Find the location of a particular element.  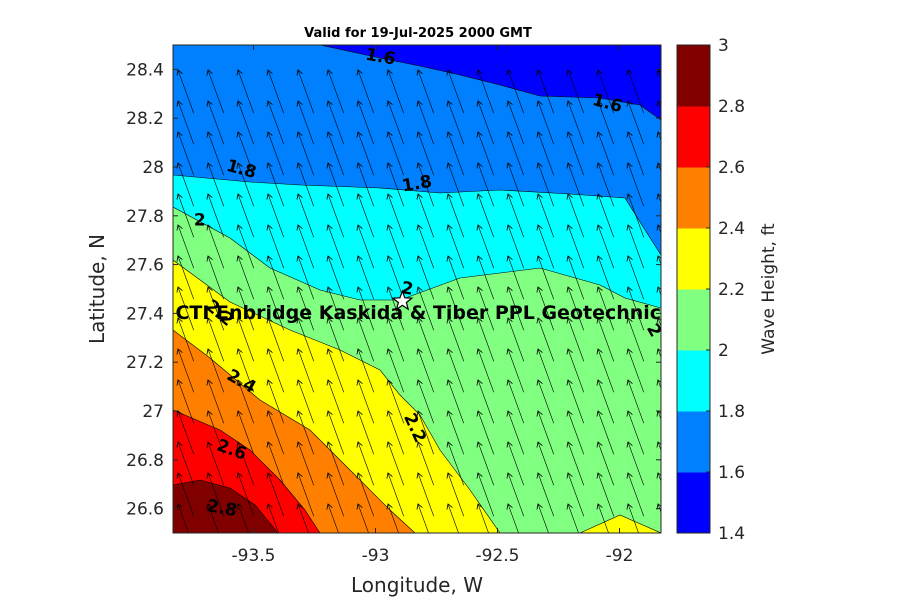

contour-band-2.2-2.4-corner is located at coordinates (620, 524).